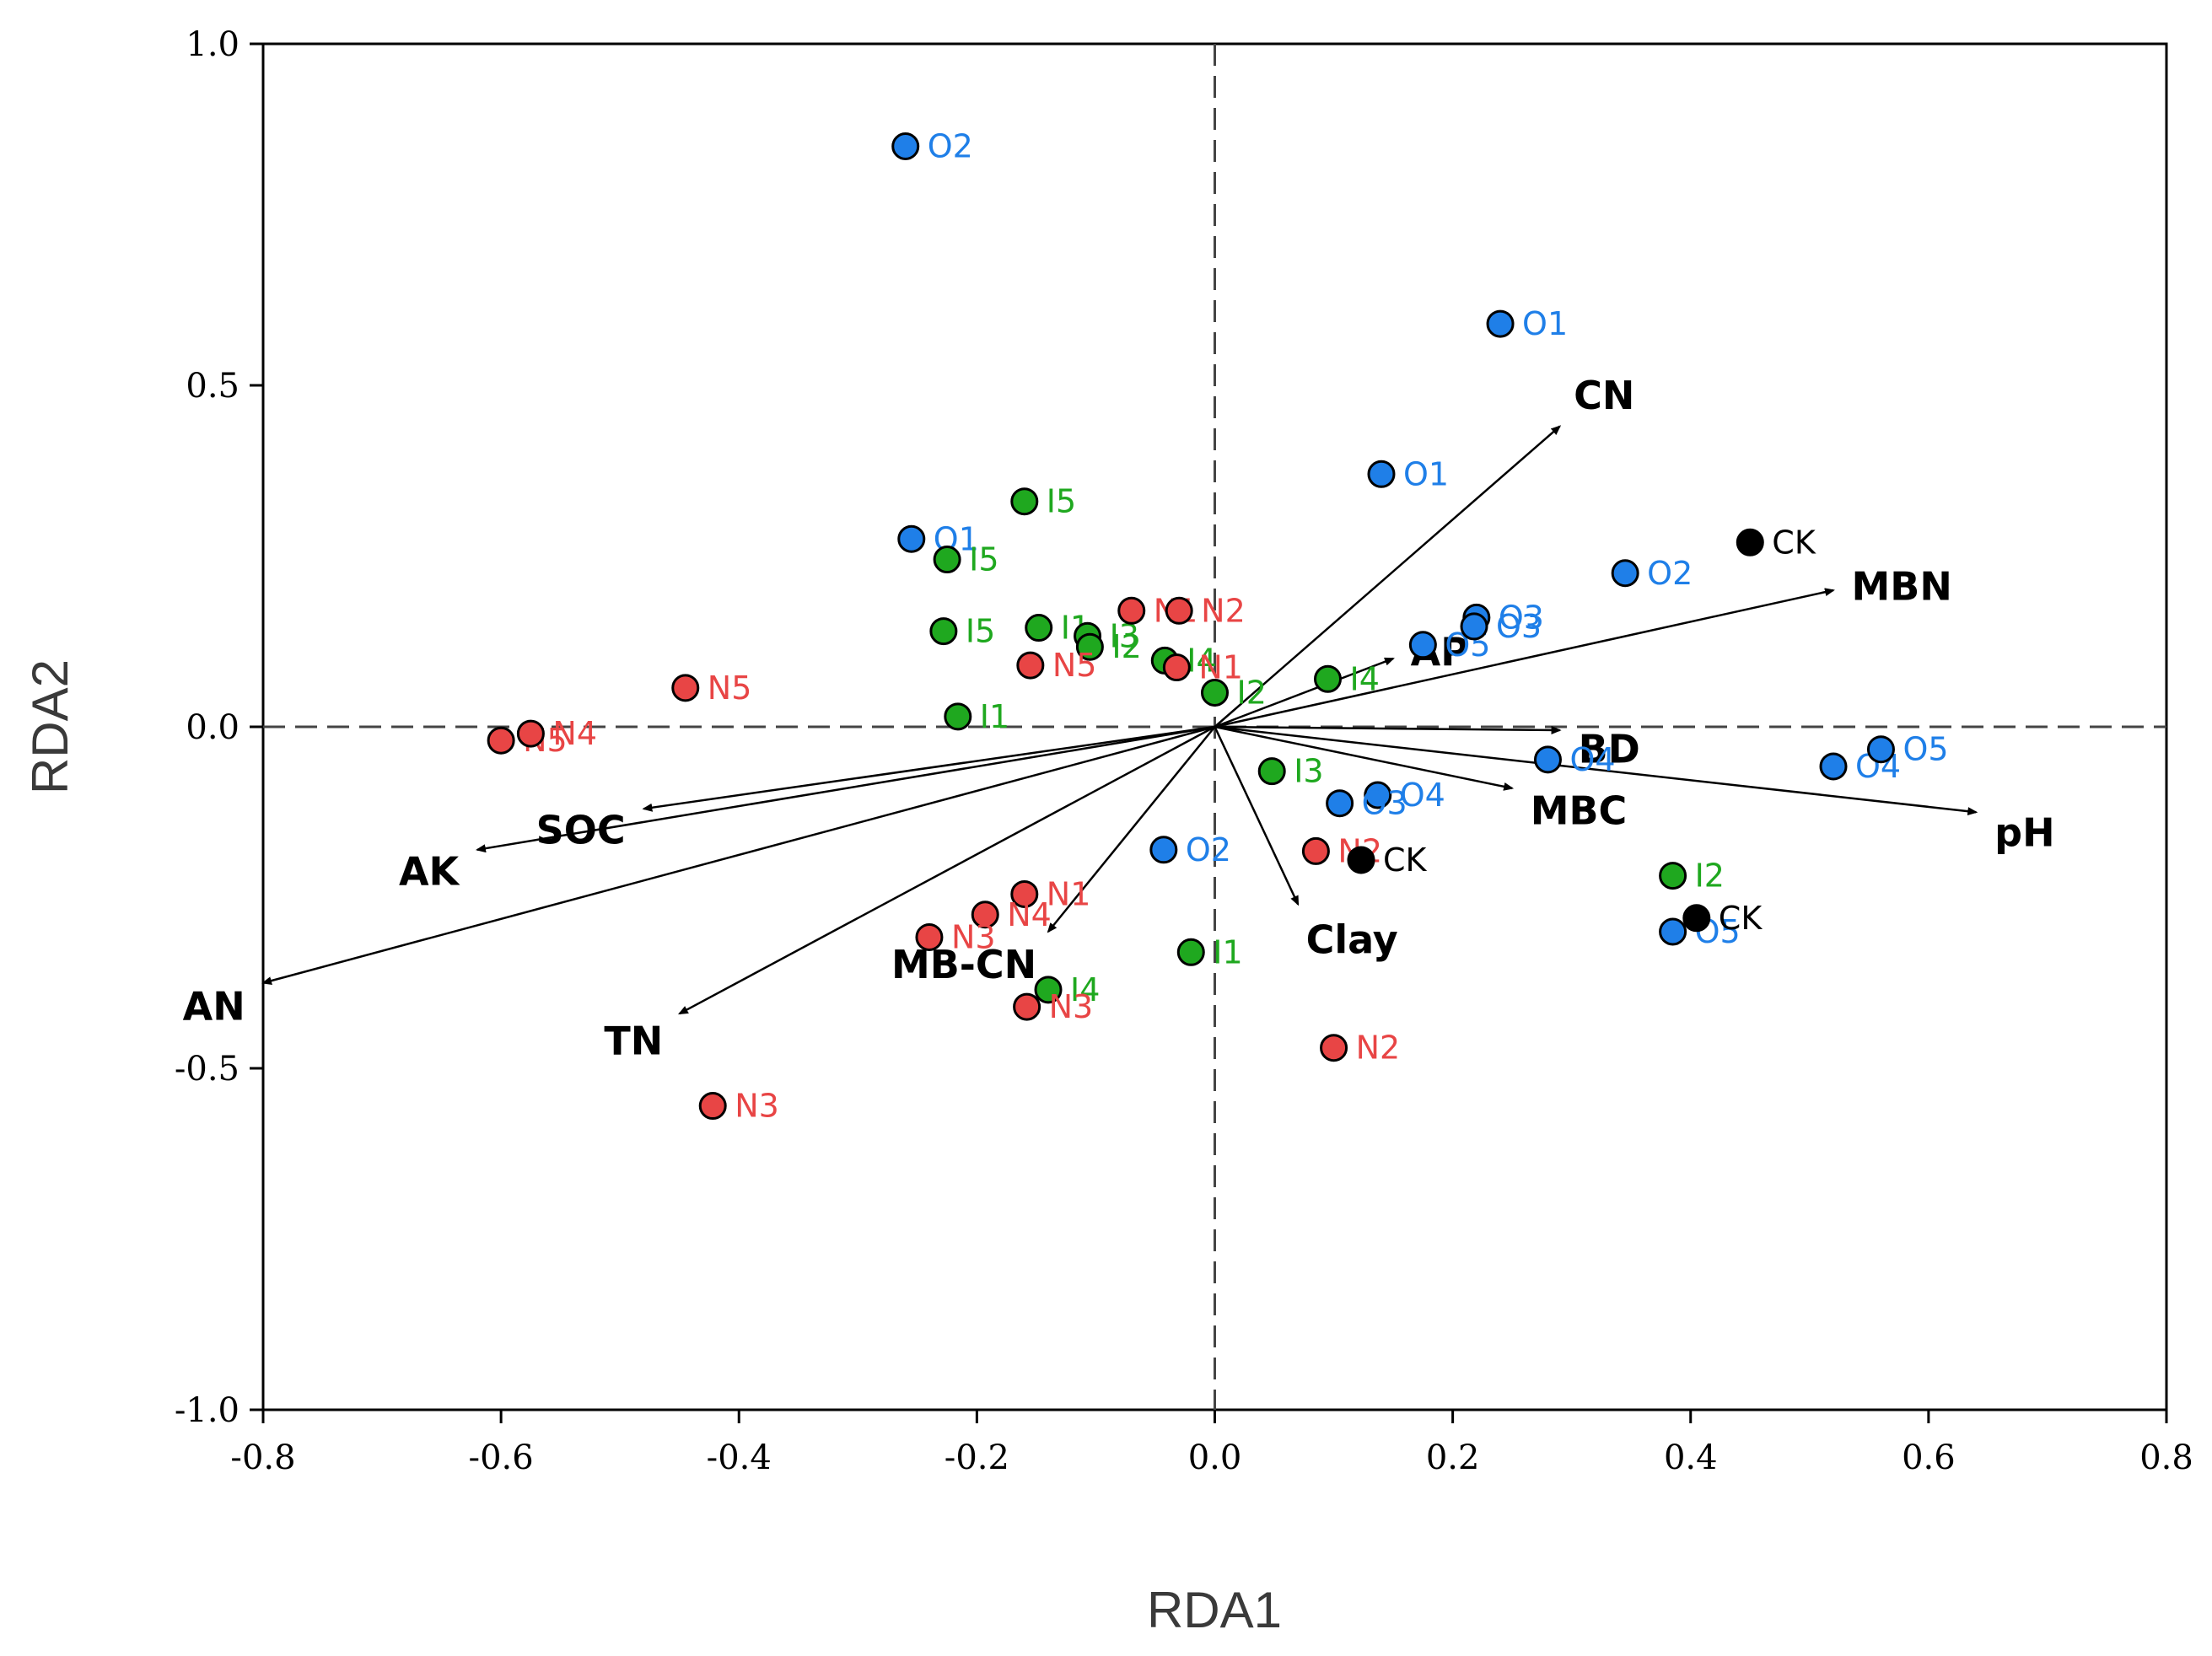 The width and height of the screenshot is (2212, 1656). I want to click on arrow-label-ak: AK, so click(430, 871).